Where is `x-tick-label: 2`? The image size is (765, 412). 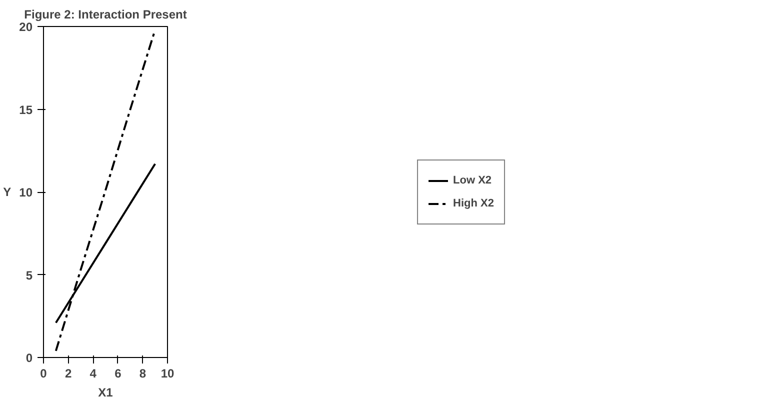
x-tick-label: 2 is located at coordinates (68, 373).